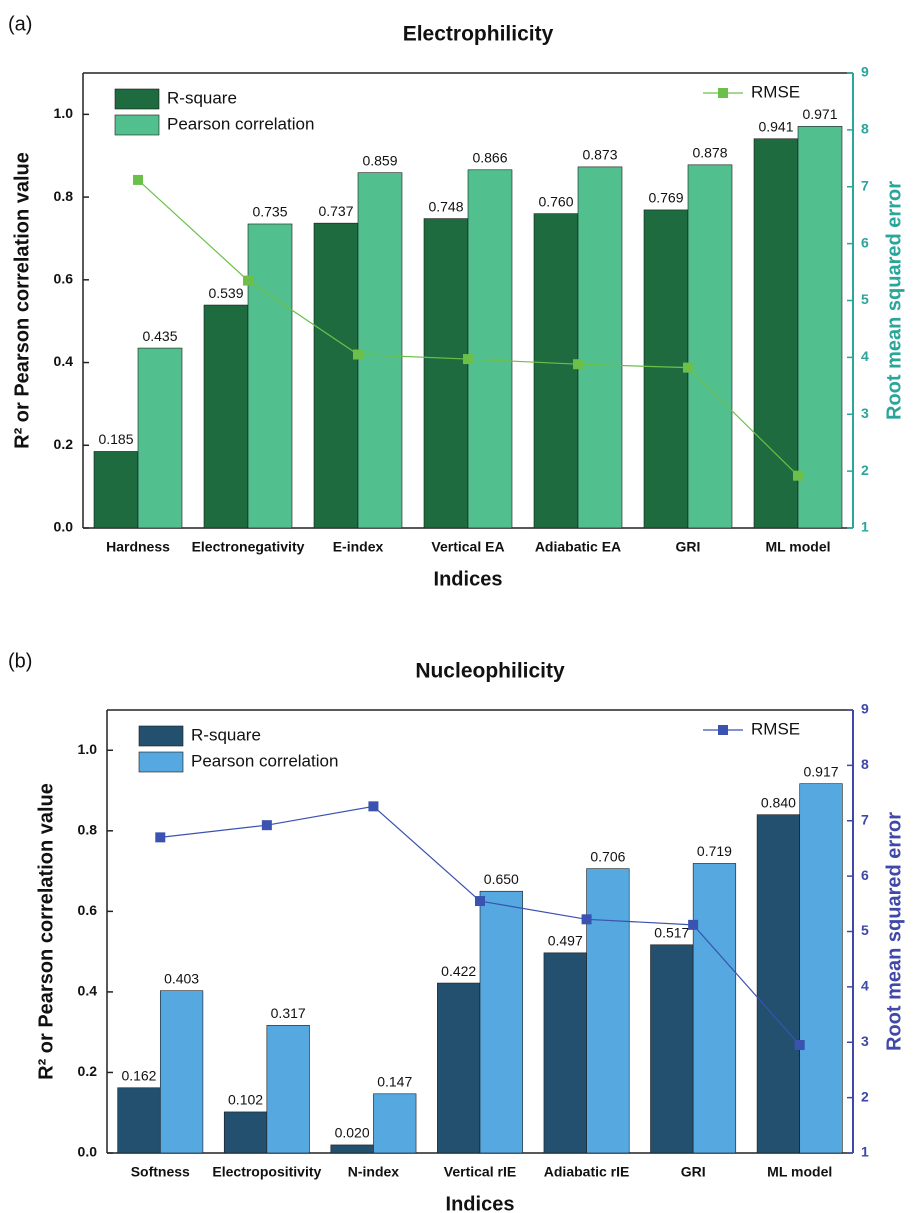  What do you see at coordinates (335, 211) in the screenshot?
I see `data-label: 0.737` at bounding box center [335, 211].